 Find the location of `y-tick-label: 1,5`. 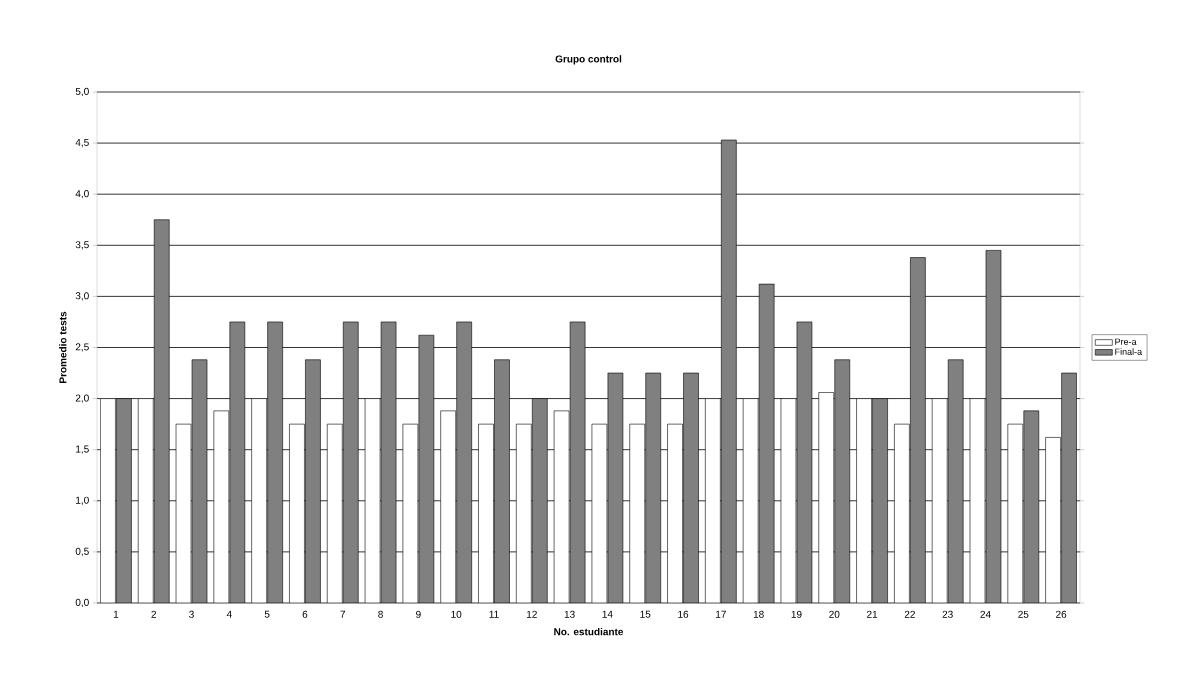

y-tick-label: 1,5 is located at coordinates (82, 449).